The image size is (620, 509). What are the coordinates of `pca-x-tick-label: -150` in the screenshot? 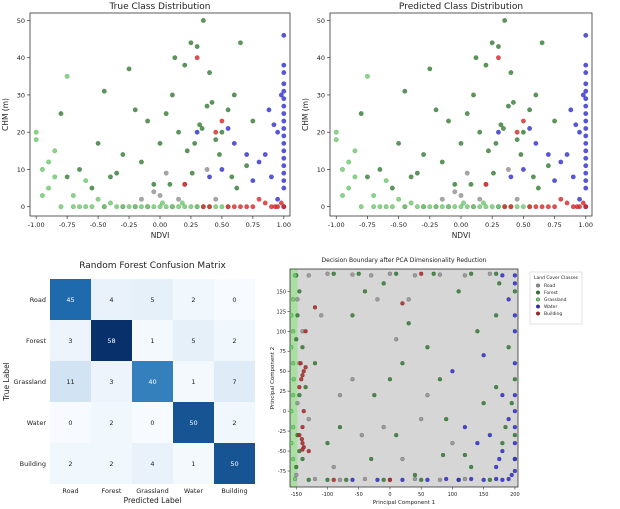 It's located at (296, 495).